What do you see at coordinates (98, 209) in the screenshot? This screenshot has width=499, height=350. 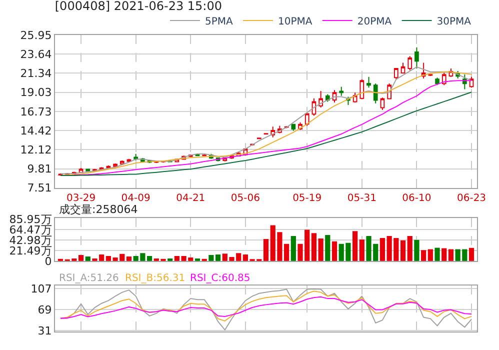 I see `text: 成交量:258064` at bounding box center [98, 209].